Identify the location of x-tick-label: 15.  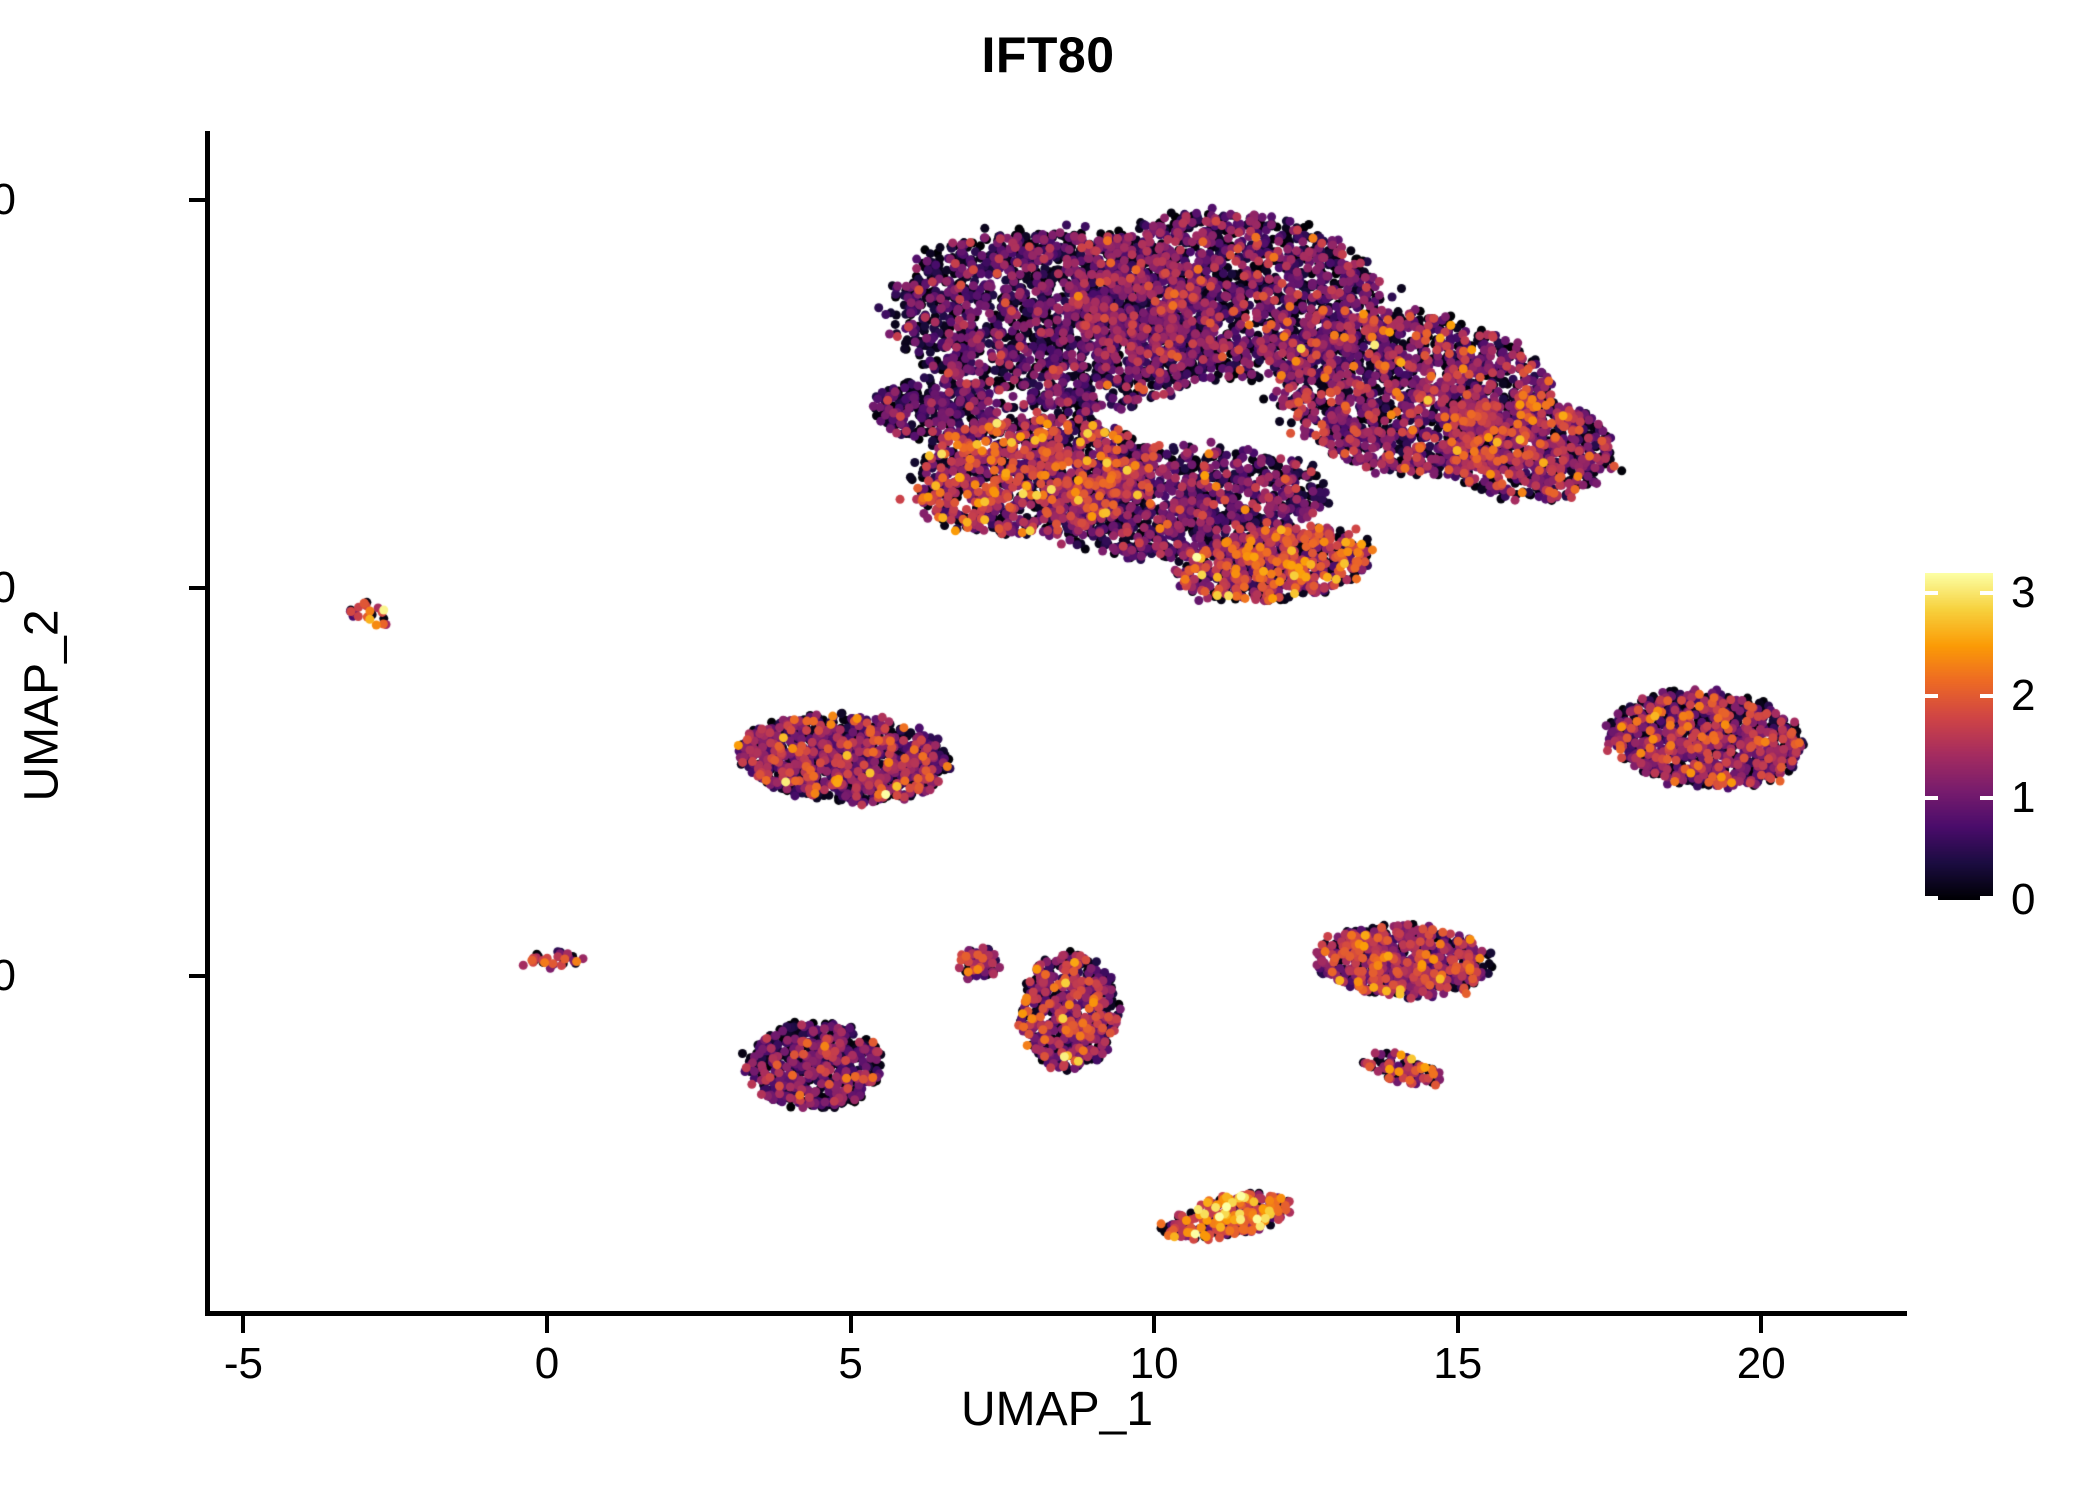
(1458, 1363).